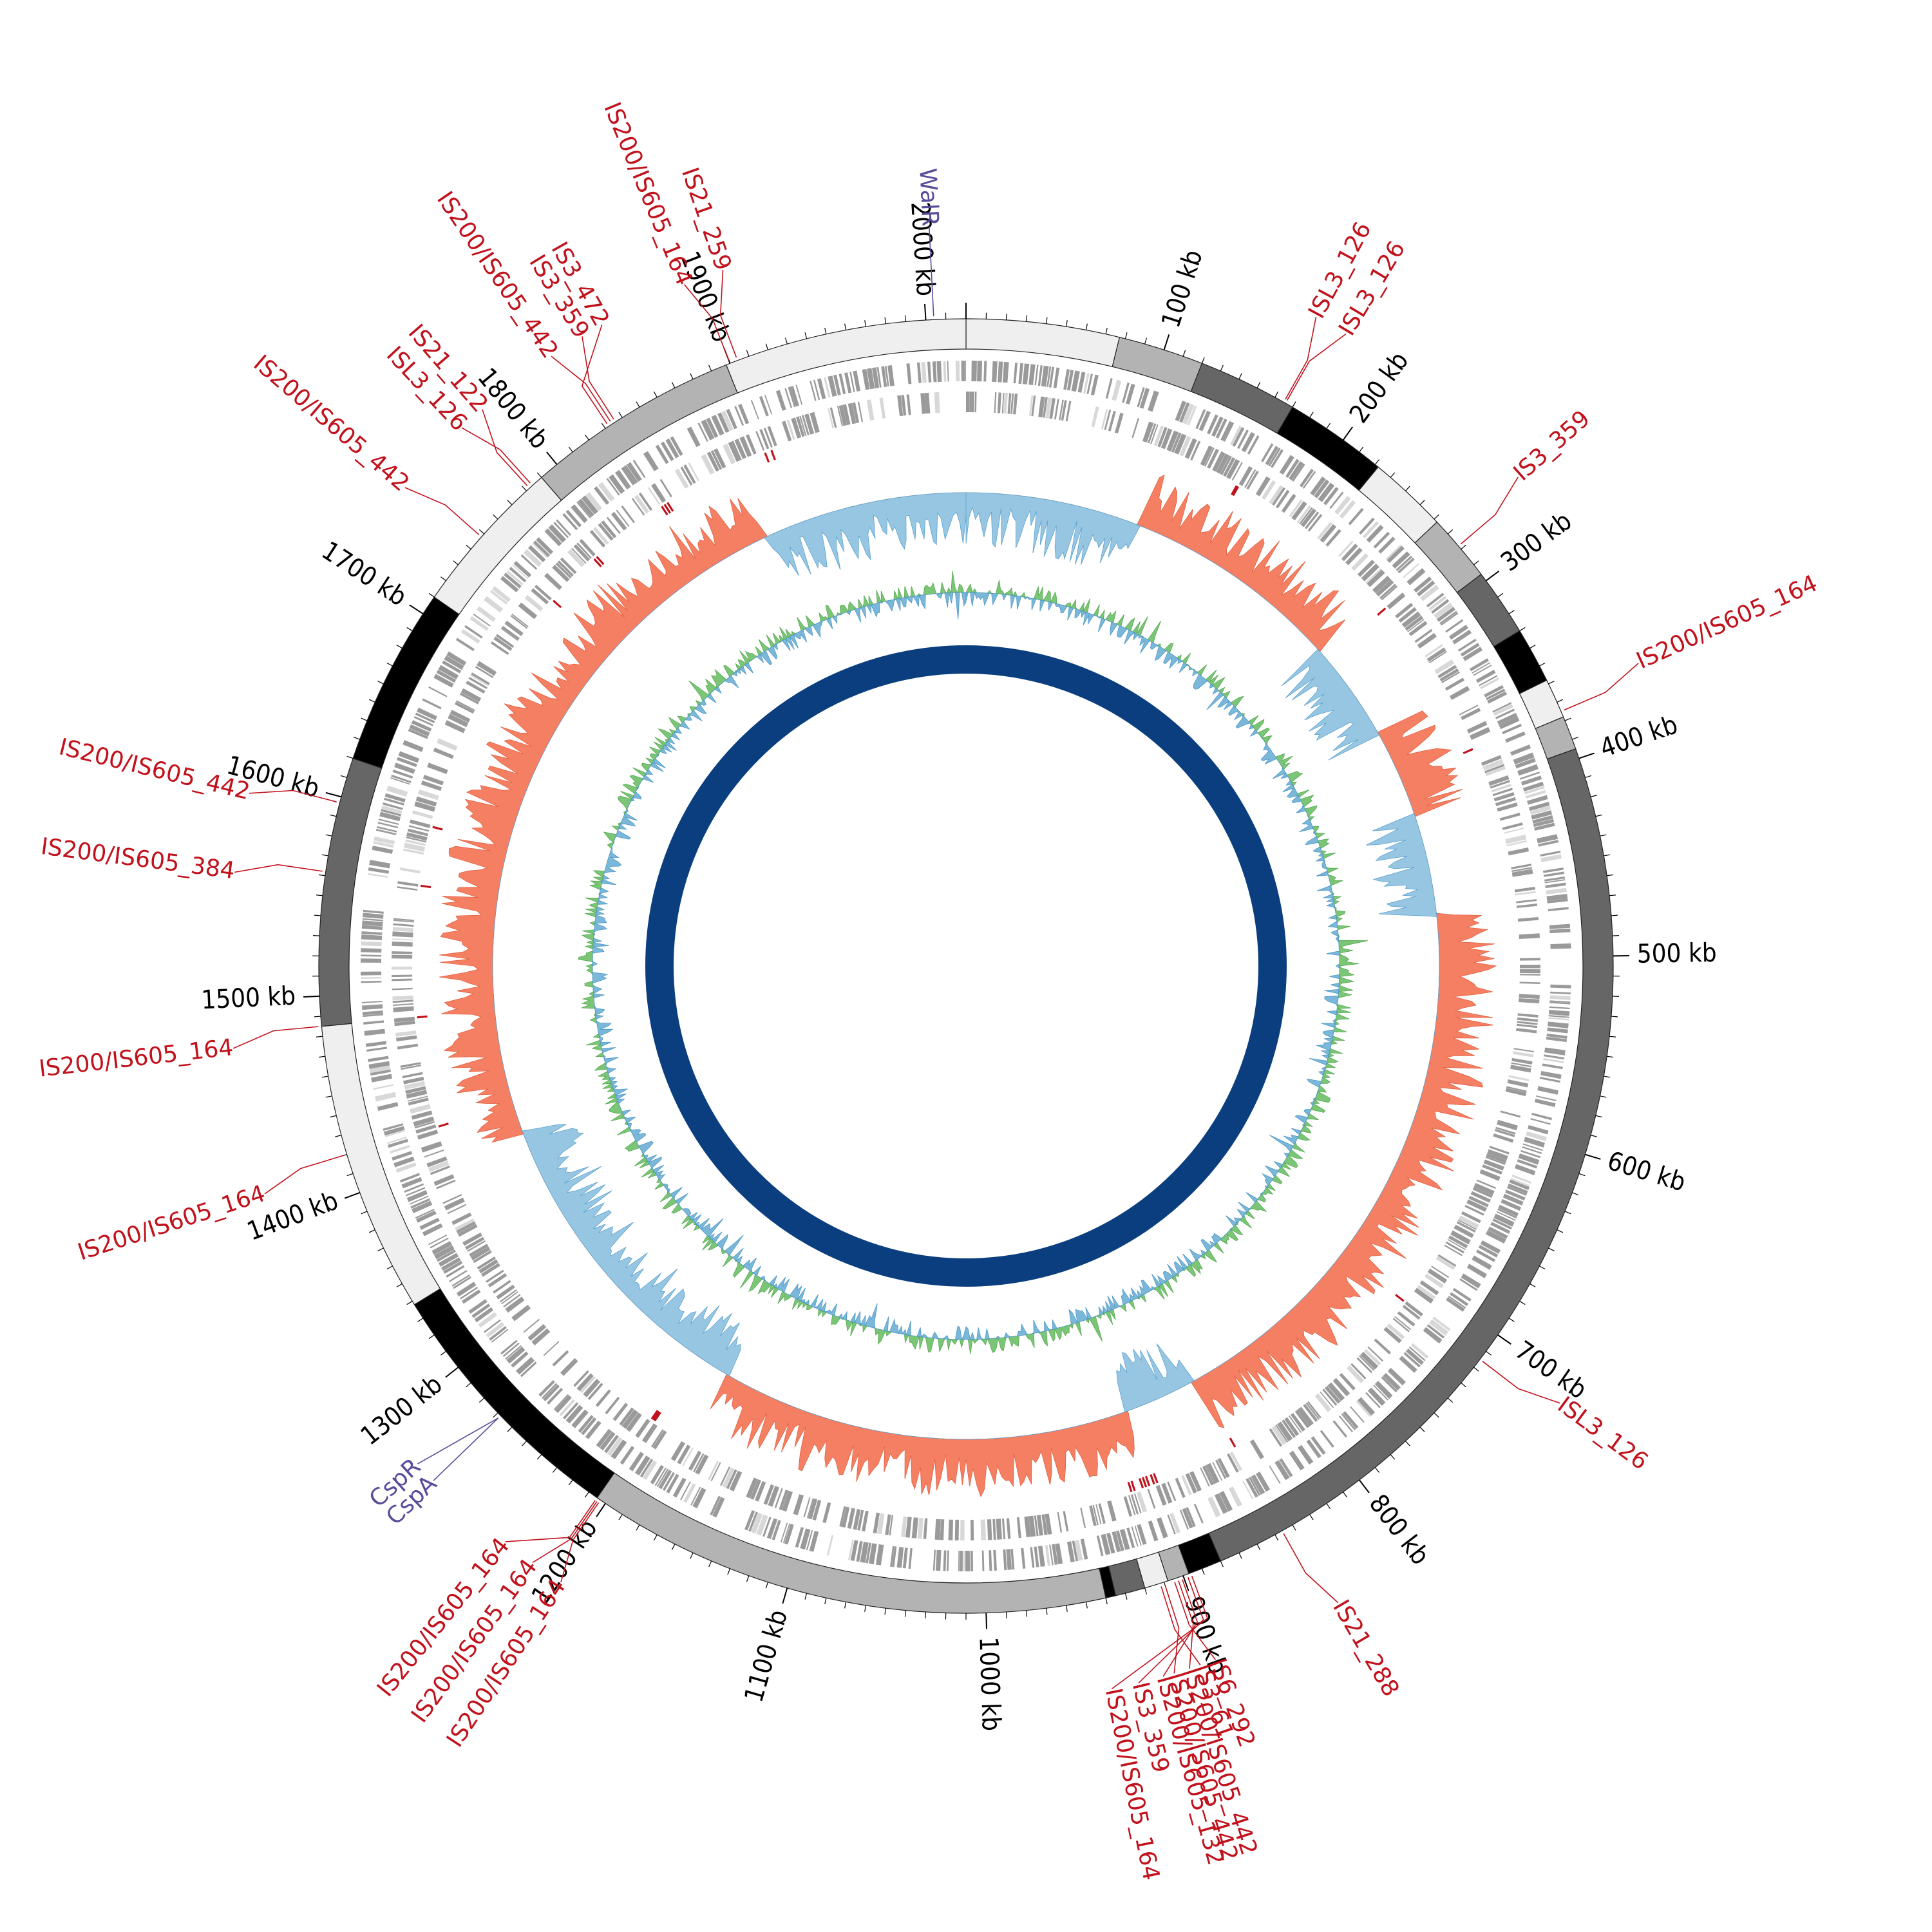 Image resolution: width=1932 pixels, height=1932 pixels. What do you see at coordinates (1399, 1529) in the screenshot?
I see `tick-label: 800 kb` at bounding box center [1399, 1529].